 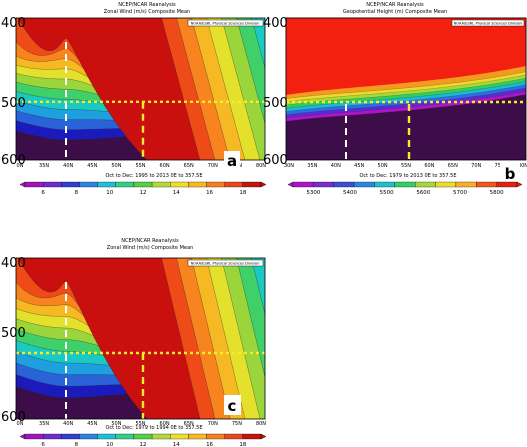 I want to click on panel-b-cbar-tick-5400: 5400, so click(x=350, y=193).